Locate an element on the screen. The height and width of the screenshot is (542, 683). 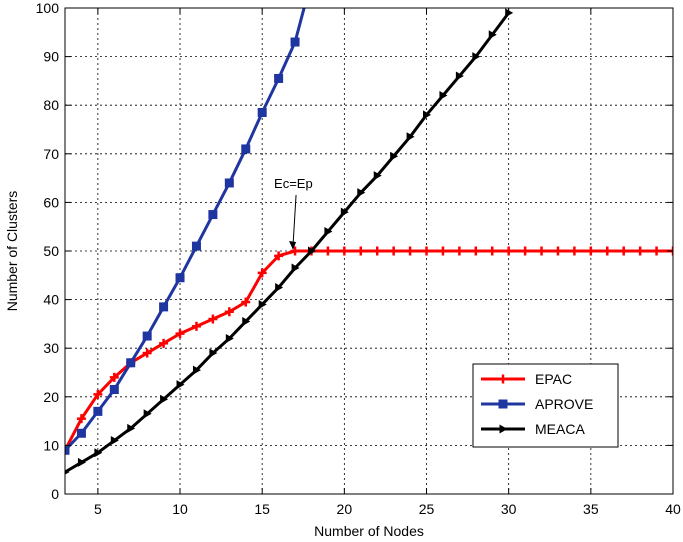
x-tick-label: 15 is located at coordinates (262, 509).